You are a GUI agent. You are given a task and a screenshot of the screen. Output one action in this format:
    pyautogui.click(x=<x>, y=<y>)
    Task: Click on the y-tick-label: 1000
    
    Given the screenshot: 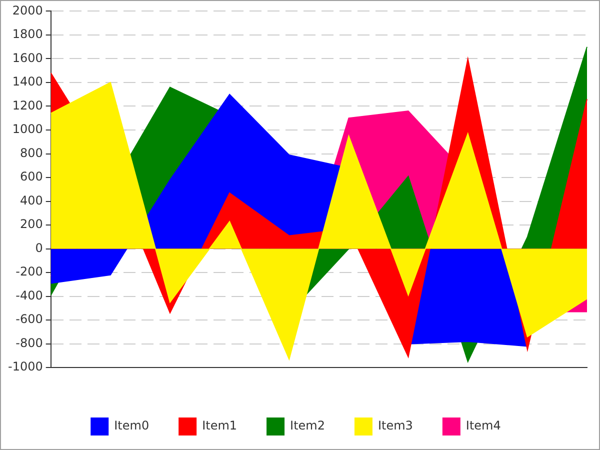 What is the action you would take?
    pyautogui.click(x=27, y=129)
    